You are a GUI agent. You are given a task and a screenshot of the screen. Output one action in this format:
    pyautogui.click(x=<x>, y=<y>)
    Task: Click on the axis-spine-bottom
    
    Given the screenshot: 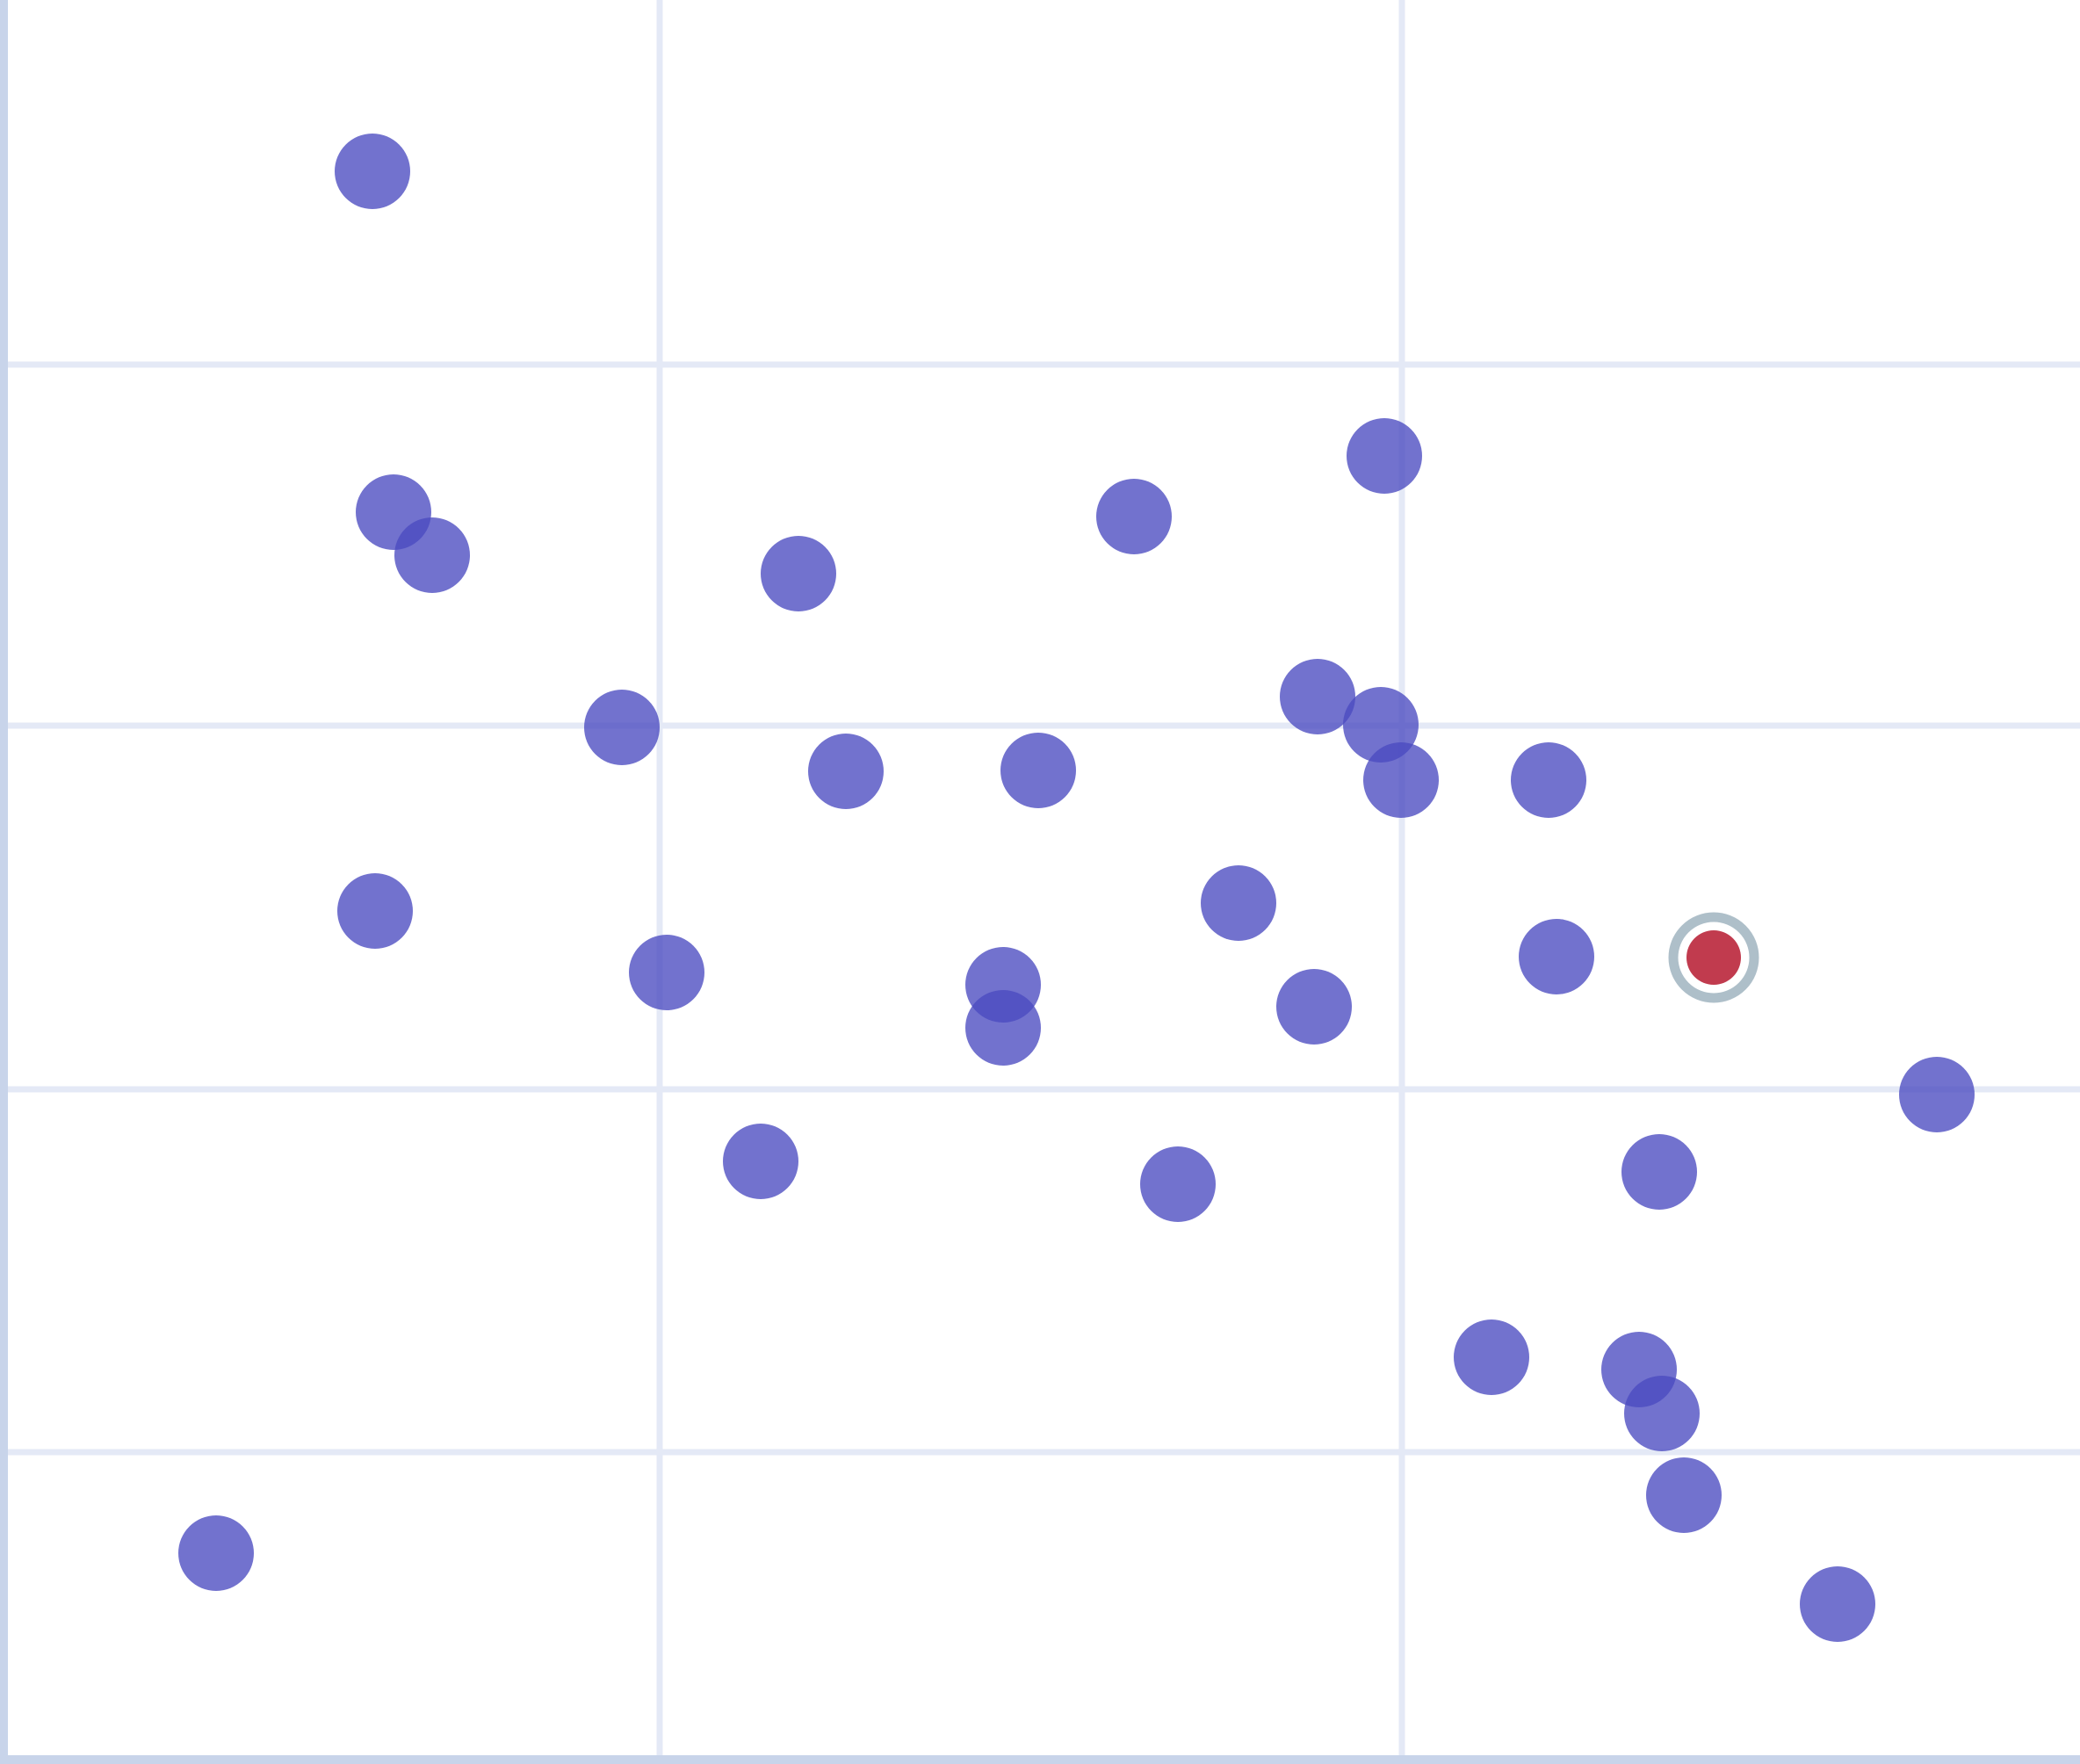 What is the action you would take?
    pyautogui.click(x=1040, y=1759)
    